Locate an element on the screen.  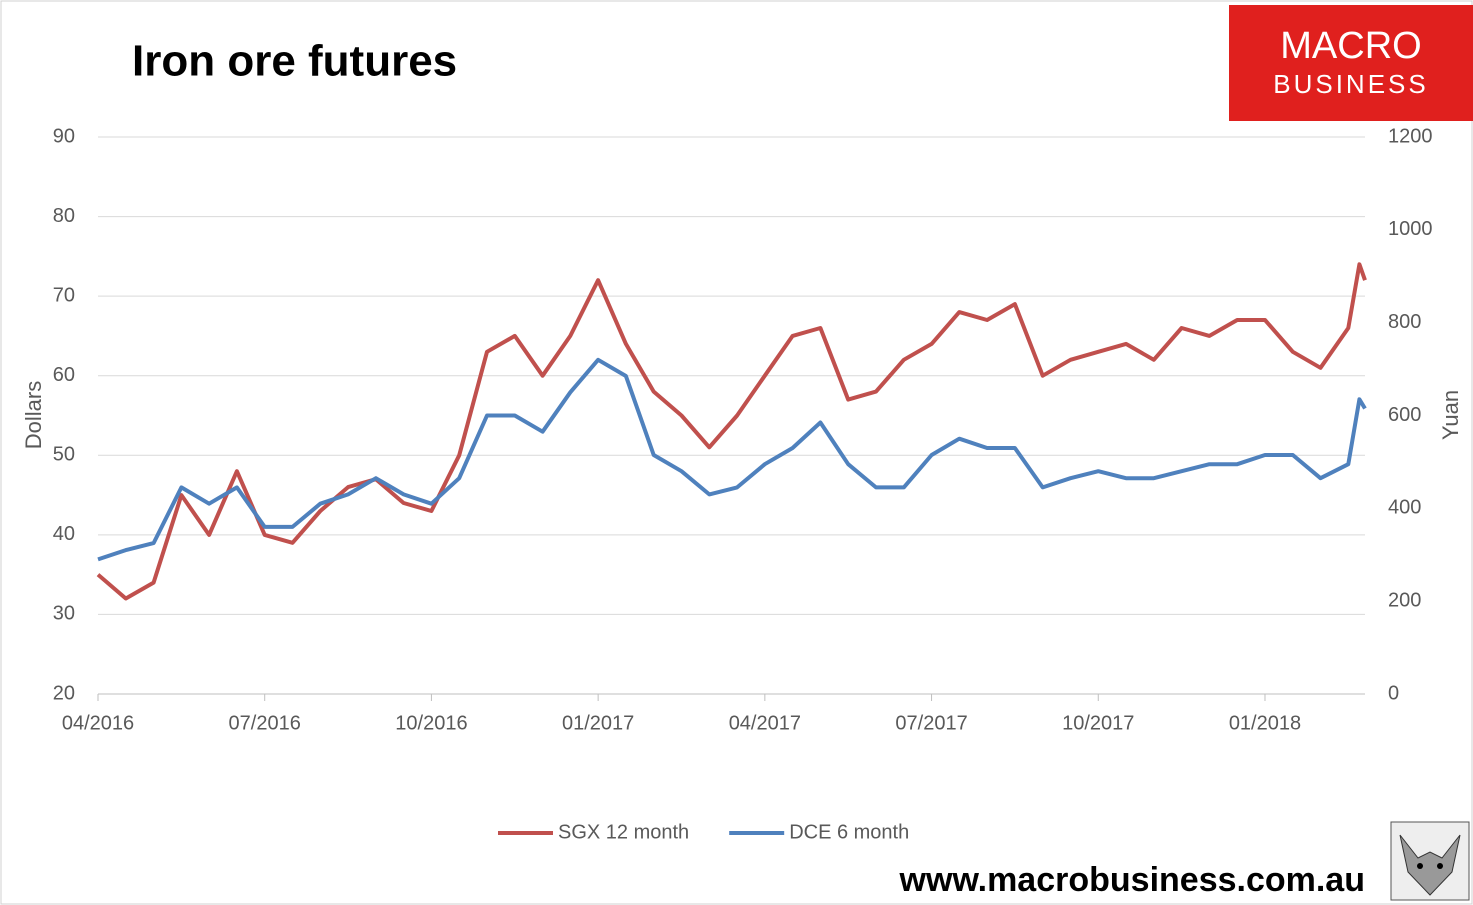
x-tick-label: 07/2016 is located at coordinates (265, 723).